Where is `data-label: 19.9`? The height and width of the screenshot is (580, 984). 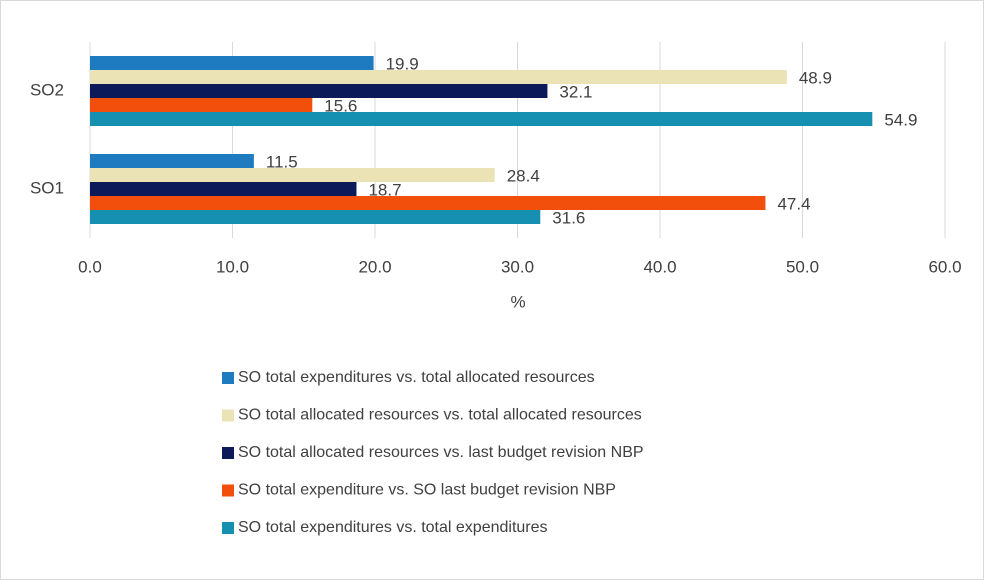 data-label: 19.9 is located at coordinates (402, 63).